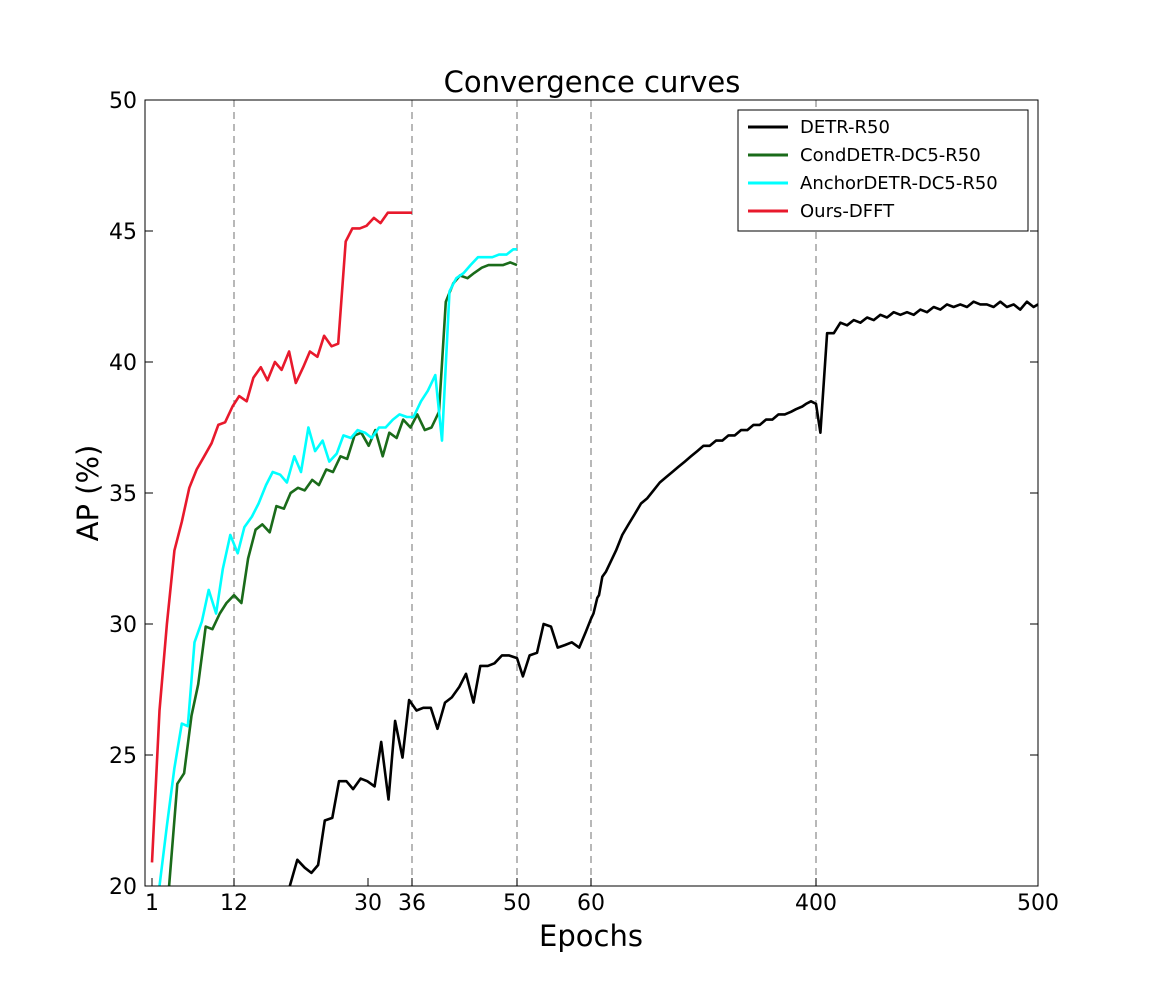 The image size is (1153, 985). What do you see at coordinates (123, 232) in the screenshot?
I see `y-tick-label: 45` at bounding box center [123, 232].